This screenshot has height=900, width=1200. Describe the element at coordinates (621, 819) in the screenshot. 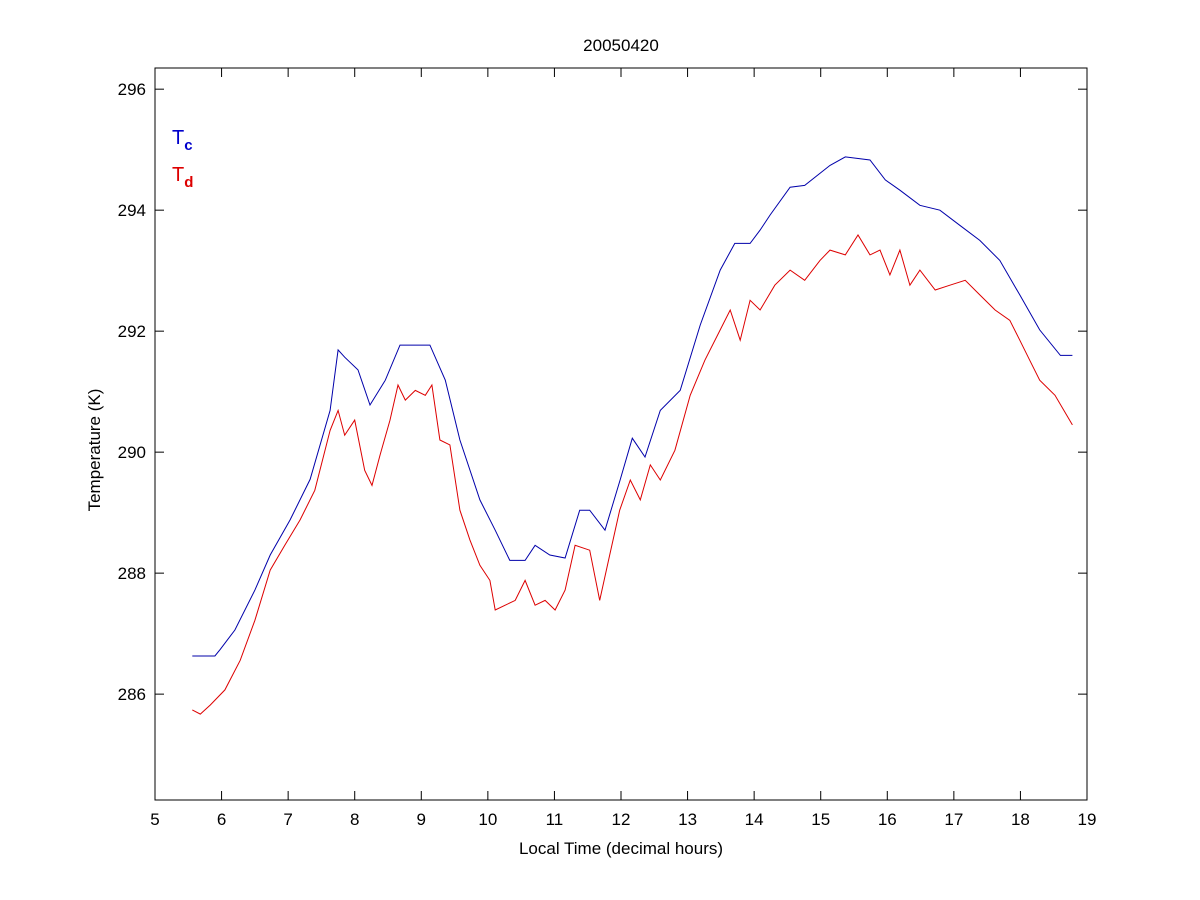

I see `x-tick-label: 12` at that location.